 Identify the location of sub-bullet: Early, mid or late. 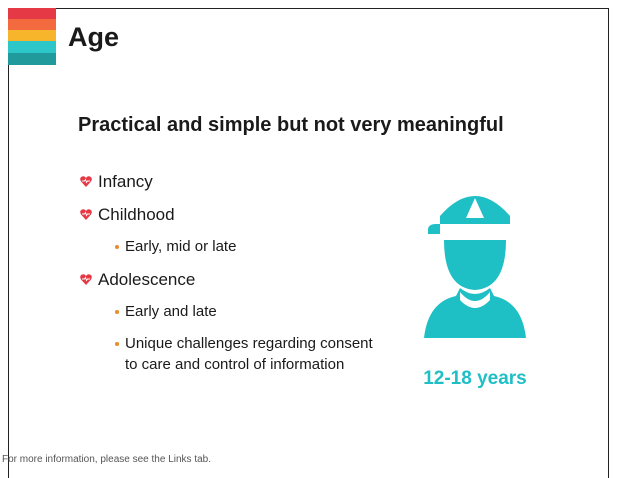
(236, 246).